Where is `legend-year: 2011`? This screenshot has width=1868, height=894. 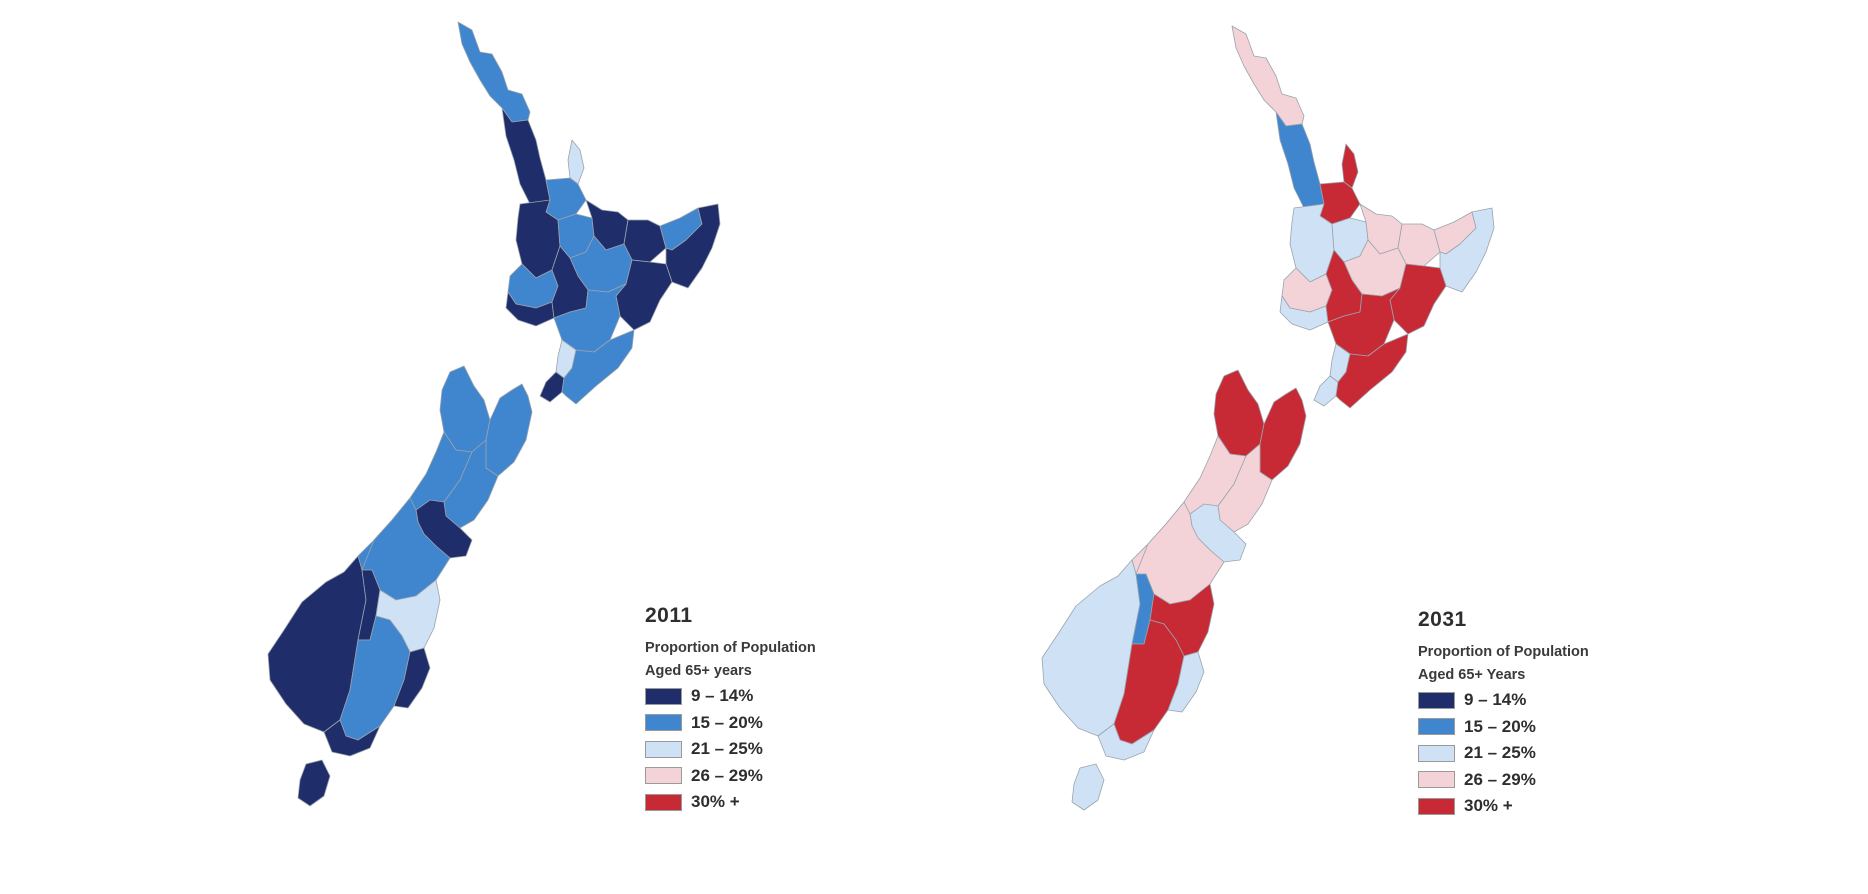 legend-year: 2011 is located at coordinates (669, 615).